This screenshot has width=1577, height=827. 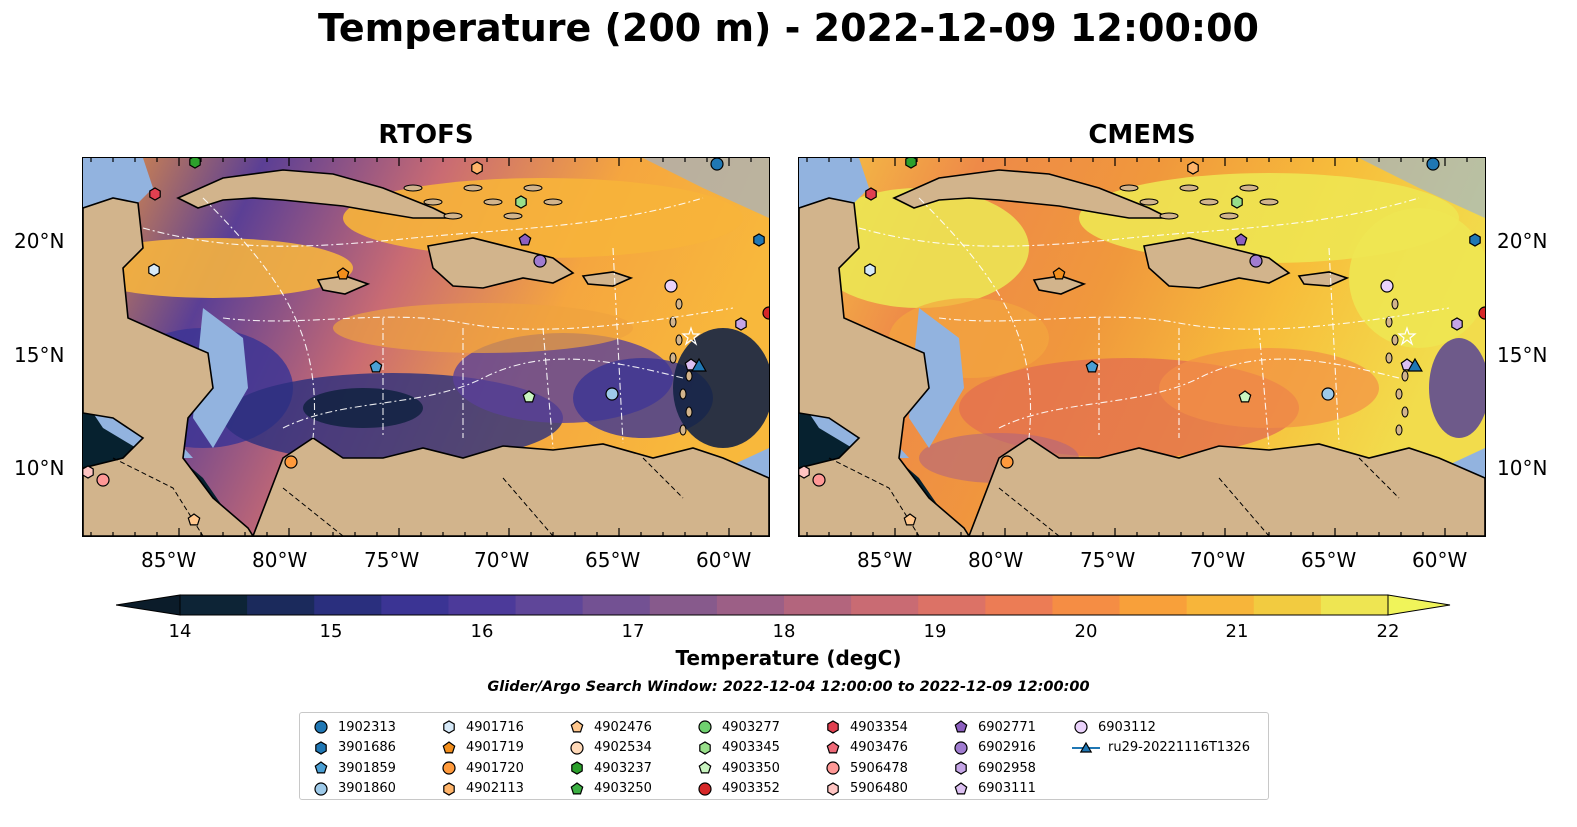 What do you see at coordinates (879, 727) in the screenshot?
I see `legend-label: 4903354` at bounding box center [879, 727].